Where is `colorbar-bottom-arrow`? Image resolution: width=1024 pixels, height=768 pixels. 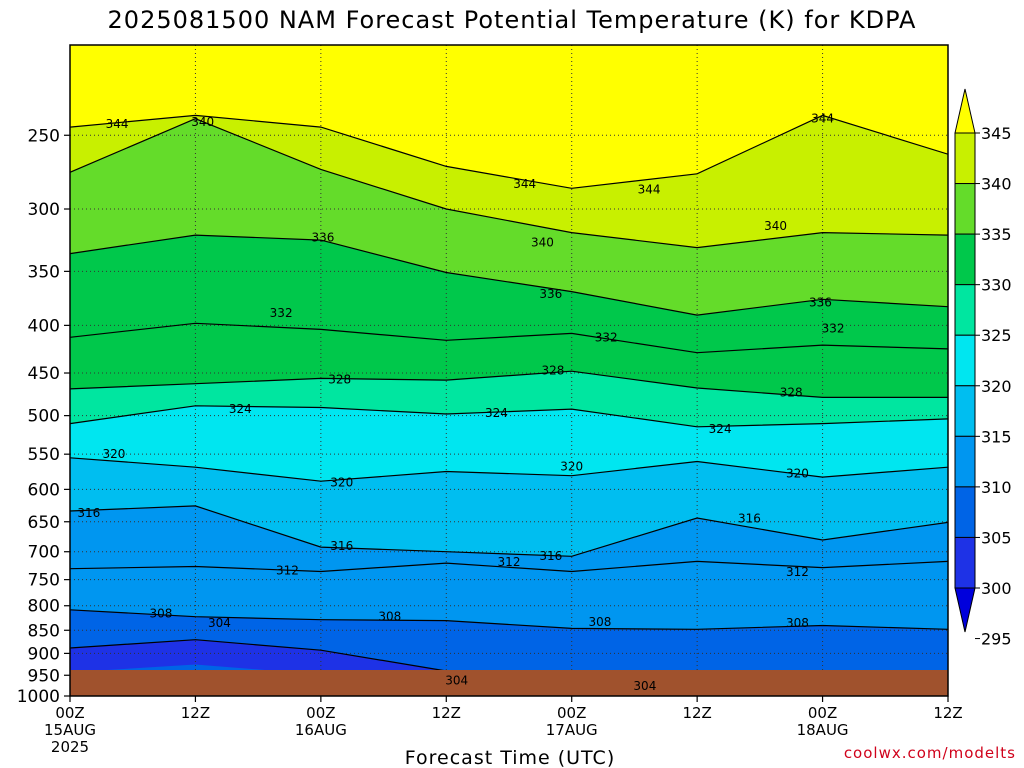 colorbar-bottom-arrow is located at coordinates (965, 610).